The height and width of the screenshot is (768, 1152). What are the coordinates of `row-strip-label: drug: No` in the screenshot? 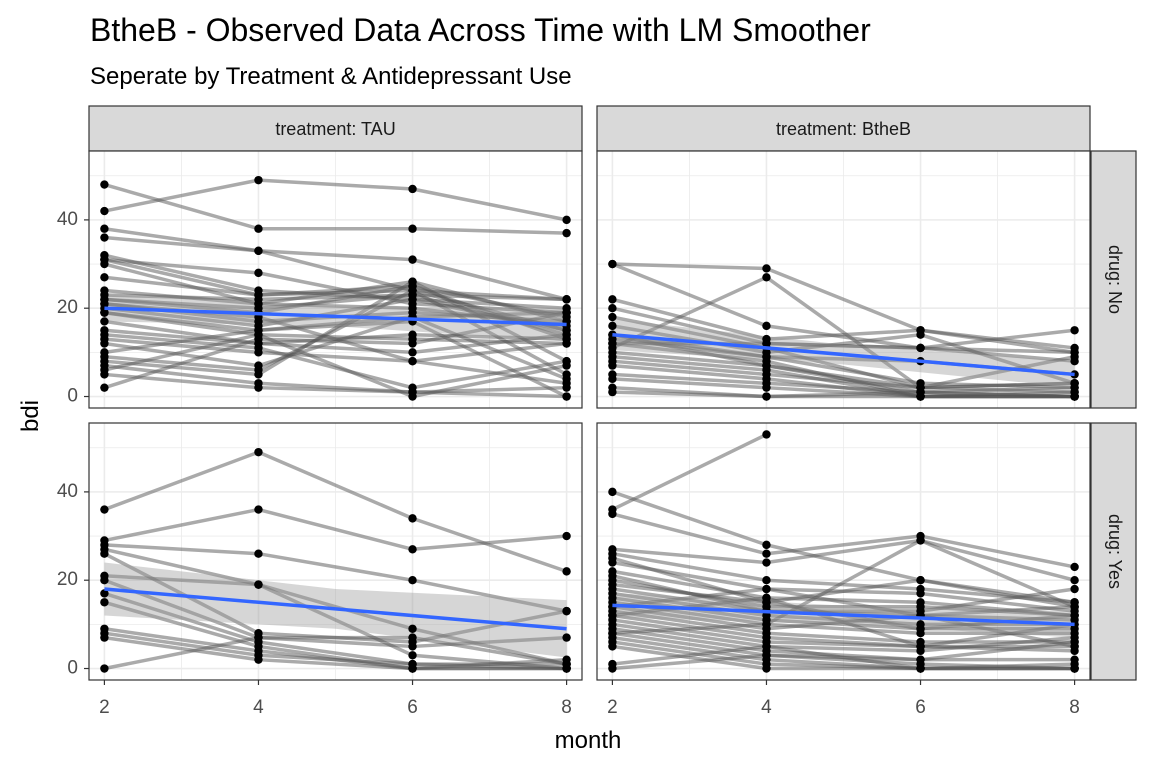 It's located at (1115, 279).